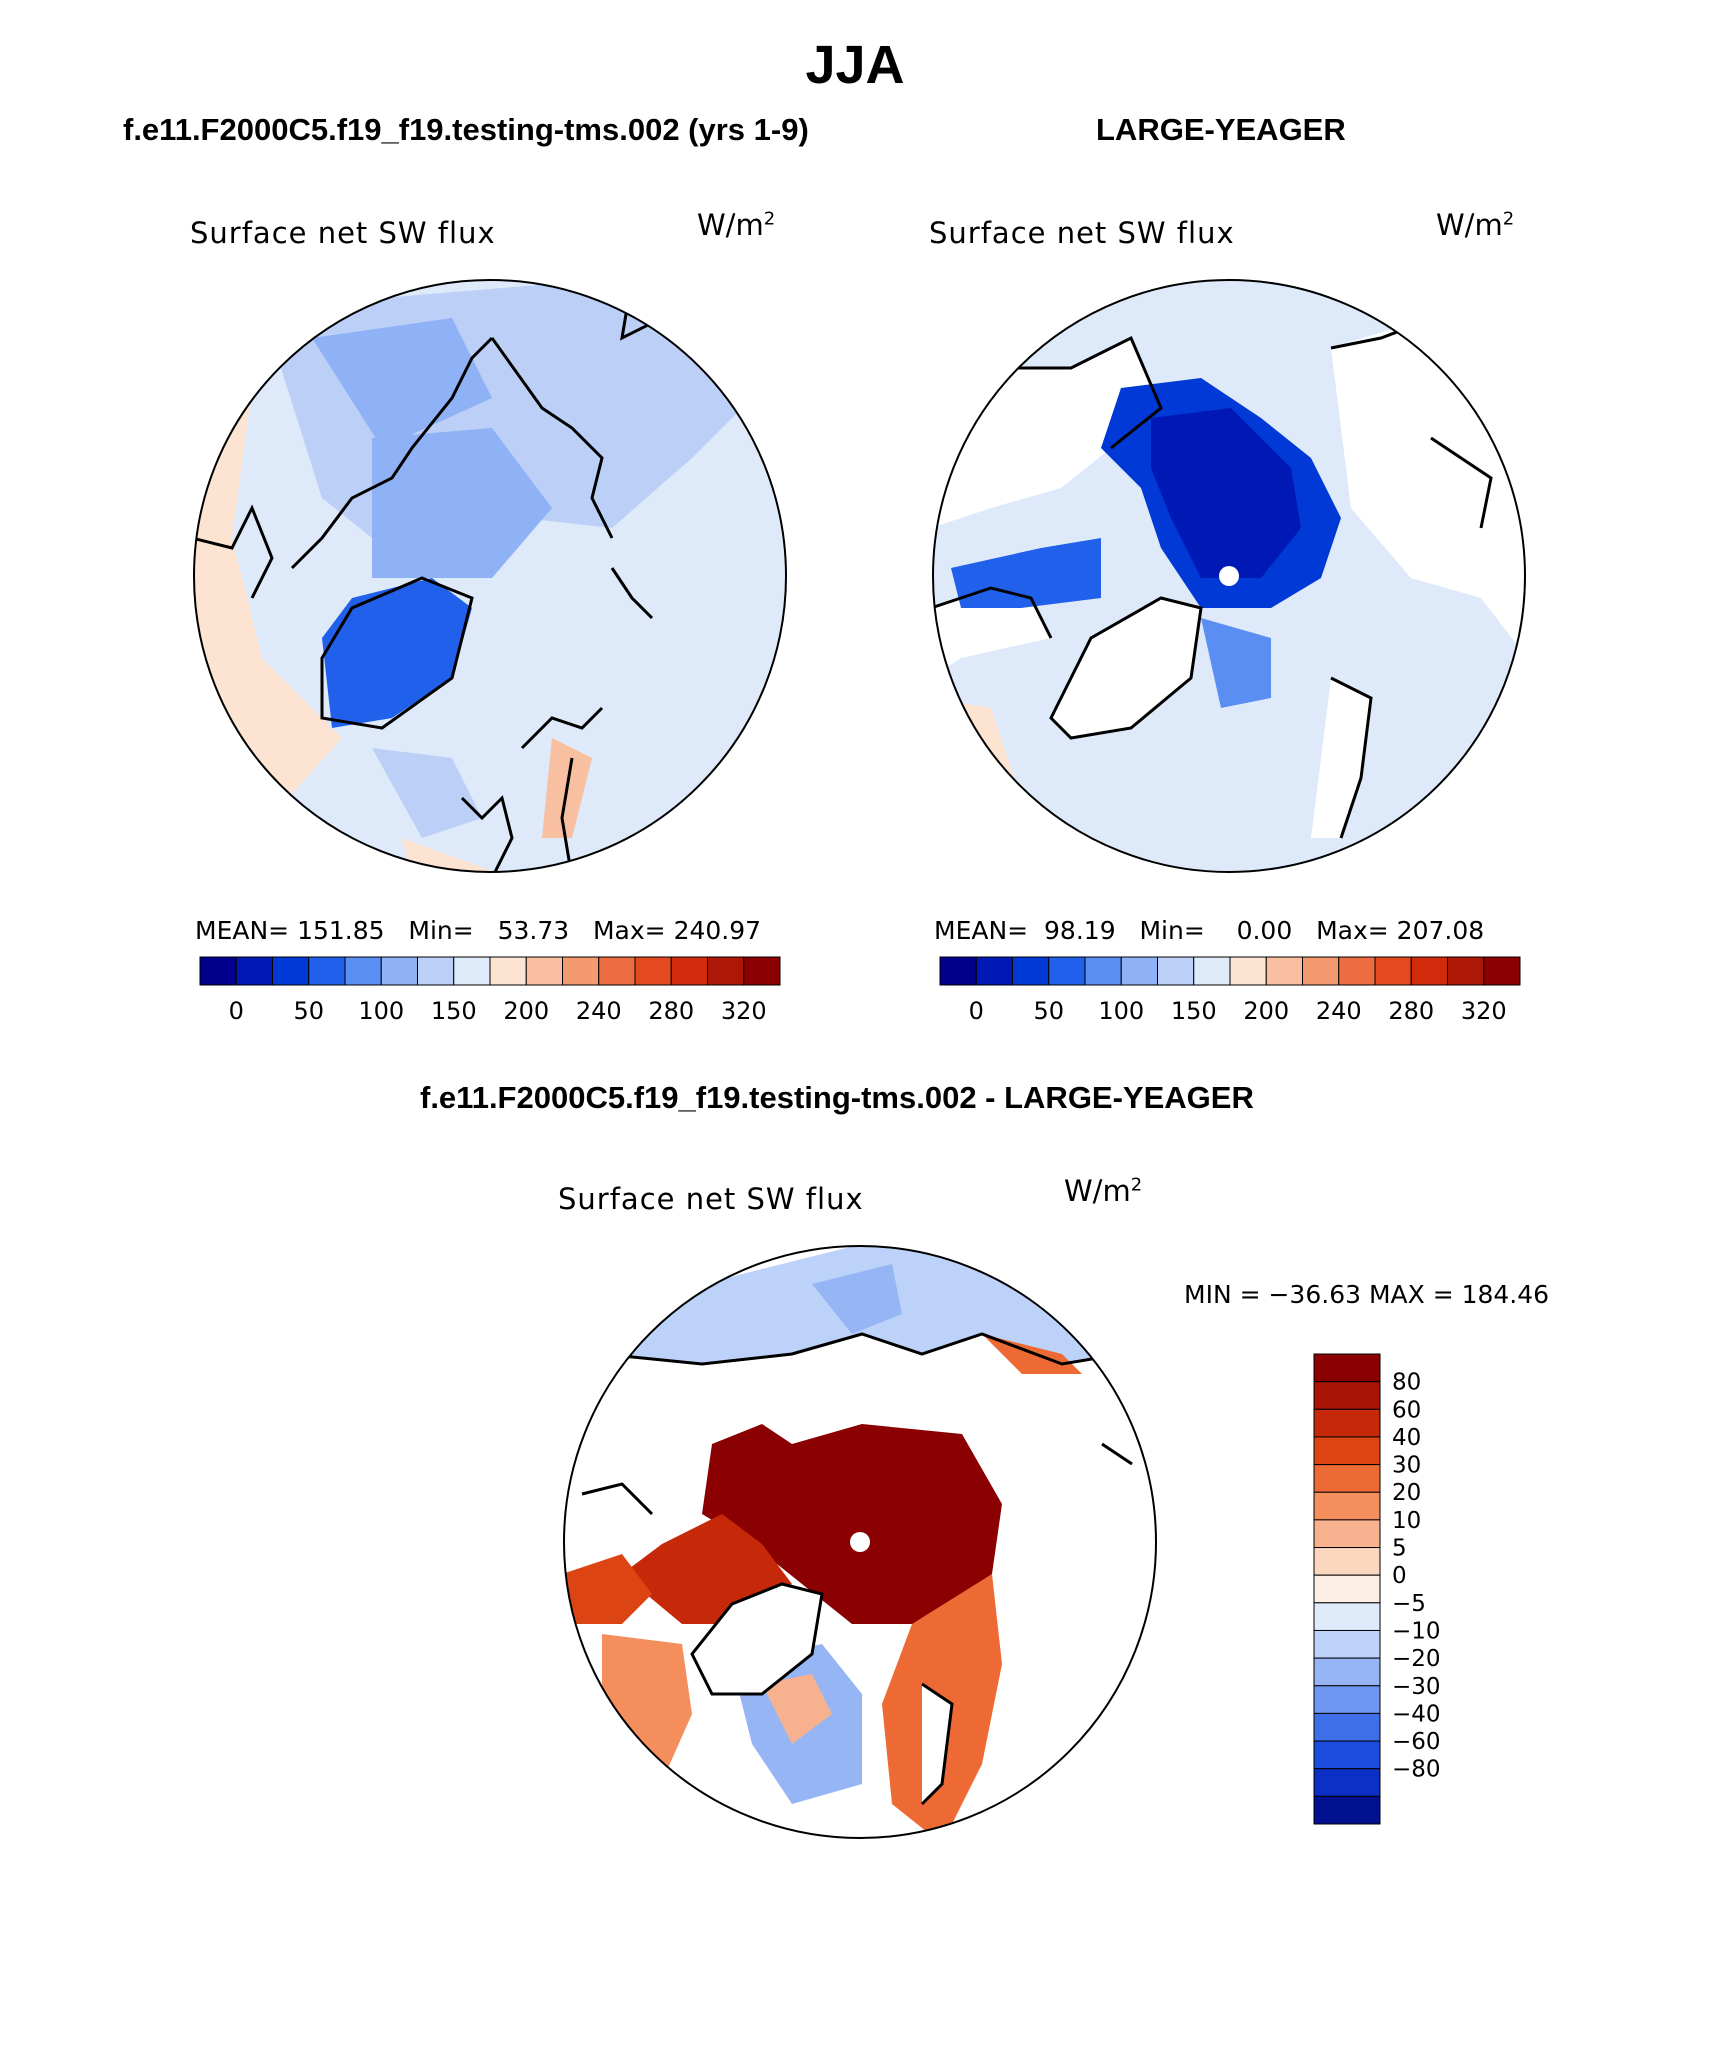 The width and height of the screenshot is (1710, 2061). Describe the element at coordinates (1416, 1631) in the screenshot. I see `diff-colorbar-tick-label: −10` at that location.